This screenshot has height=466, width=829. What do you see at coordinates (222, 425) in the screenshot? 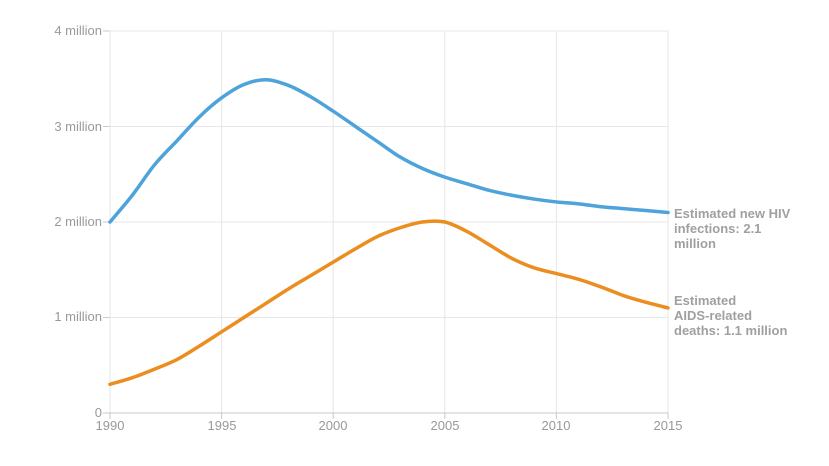
I see `x-tick-label-1995: 1995` at bounding box center [222, 425].